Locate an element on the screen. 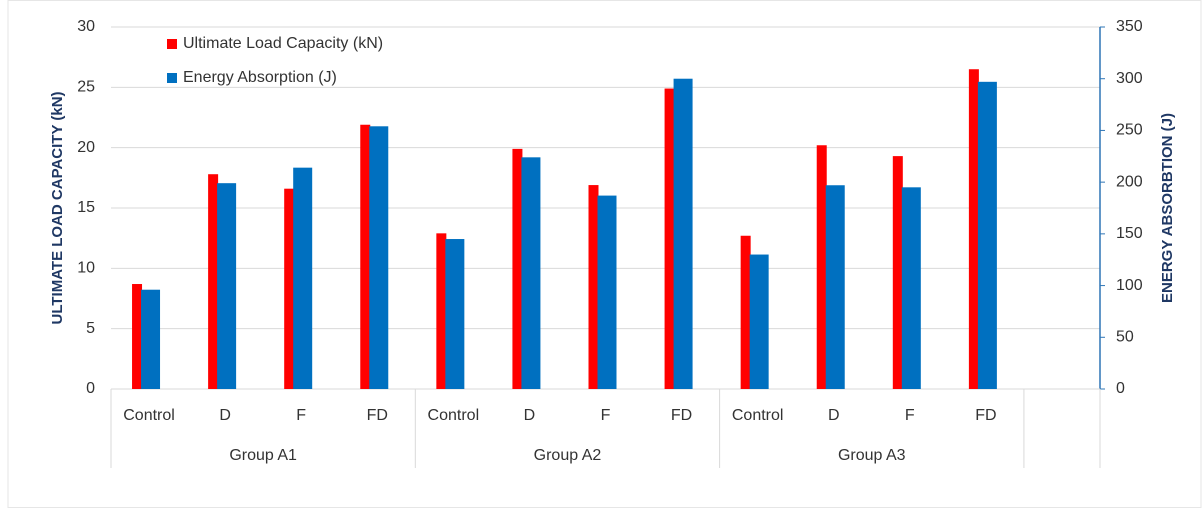 The width and height of the screenshot is (1202, 508). y-tick-label: 20 is located at coordinates (86, 147).